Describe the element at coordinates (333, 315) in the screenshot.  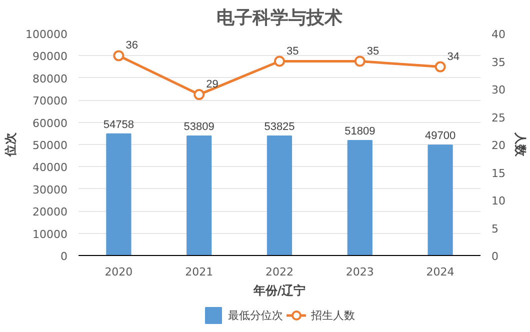
I see `legend-label: 招生人数` at that location.